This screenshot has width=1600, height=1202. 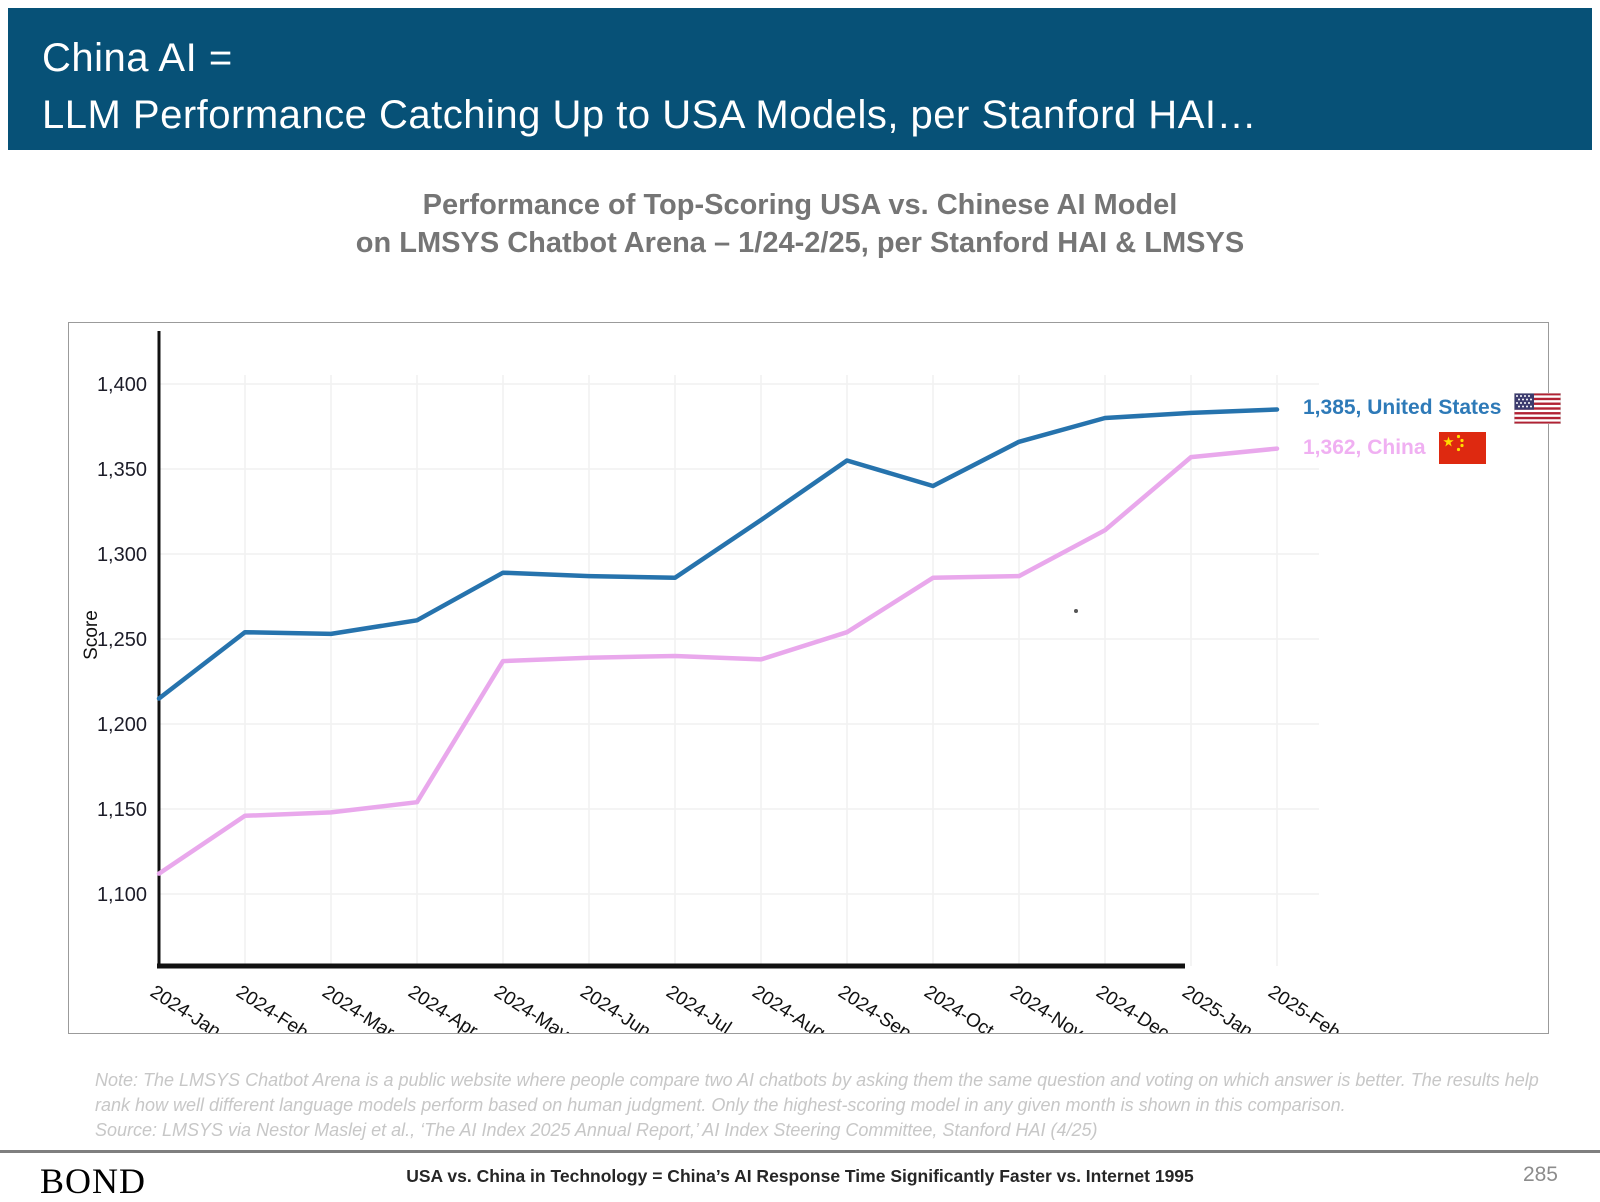 I want to click on page-number: 285, so click(x=1540, y=1174).